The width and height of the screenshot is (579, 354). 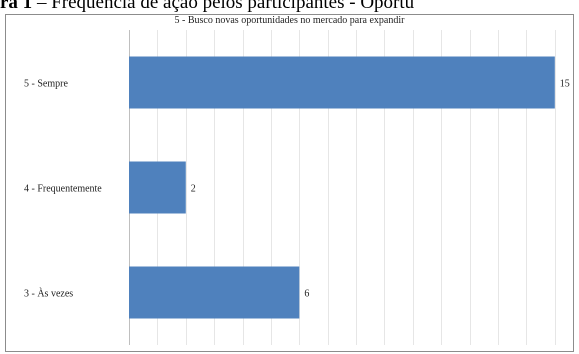 I want to click on category-label: 3 - Às vezes, so click(x=48, y=294).